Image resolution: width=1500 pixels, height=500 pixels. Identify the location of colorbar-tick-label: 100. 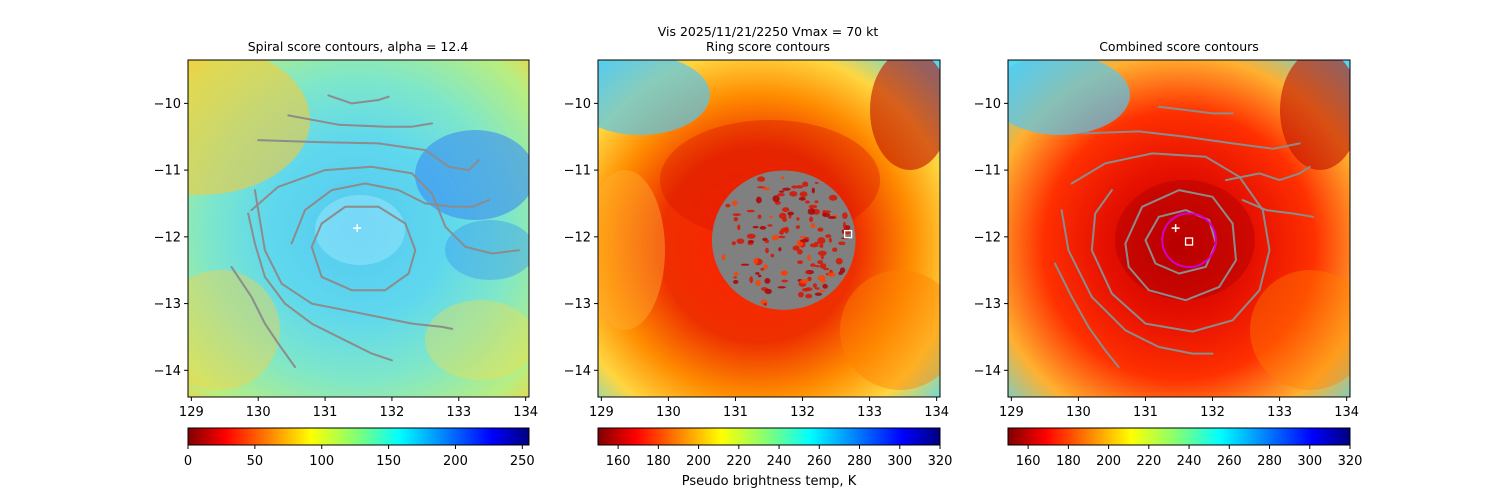
(321, 461).